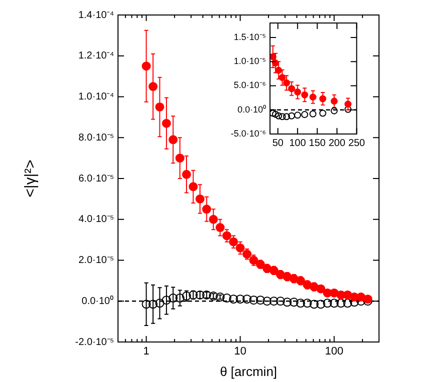 Image resolution: width=436 pixels, height=382 pixels. Describe the element at coordinates (250, 37) in the screenshot. I see `y-tick-label: 1.5·10⁻⁵` at that location.